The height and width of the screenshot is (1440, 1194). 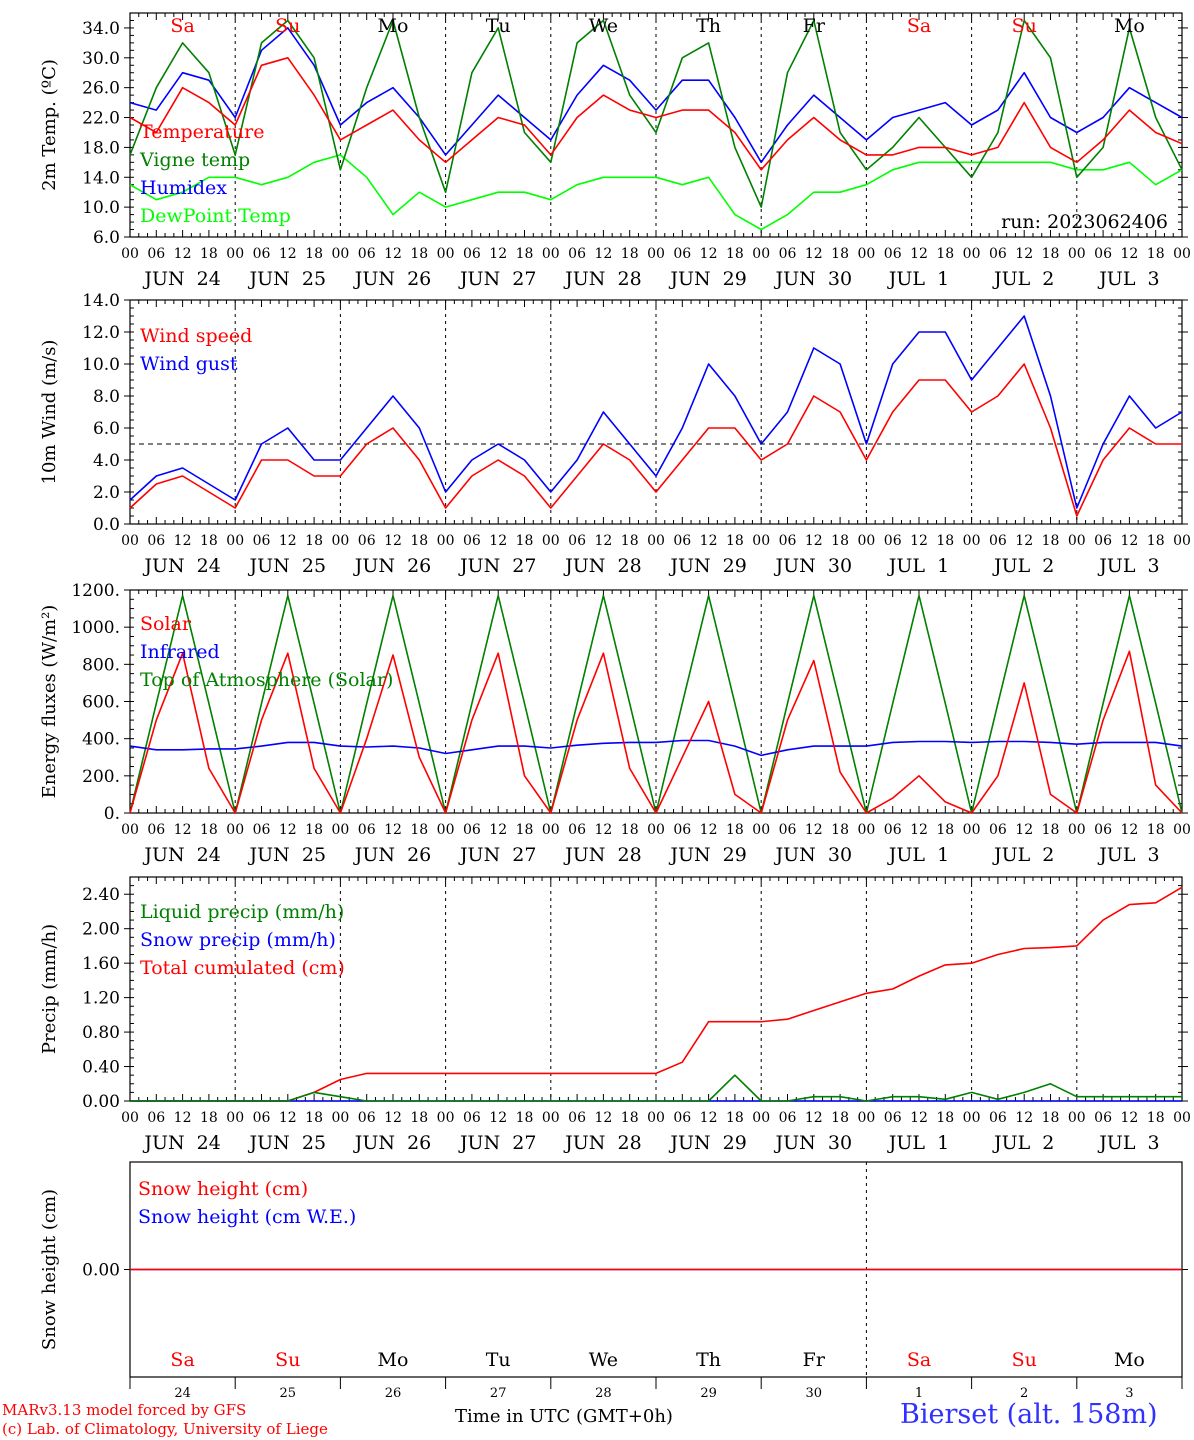 What do you see at coordinates (498, 1360) in the screenshot?
I see `weekday-label: Tu` at bounding box center [498, 1360].